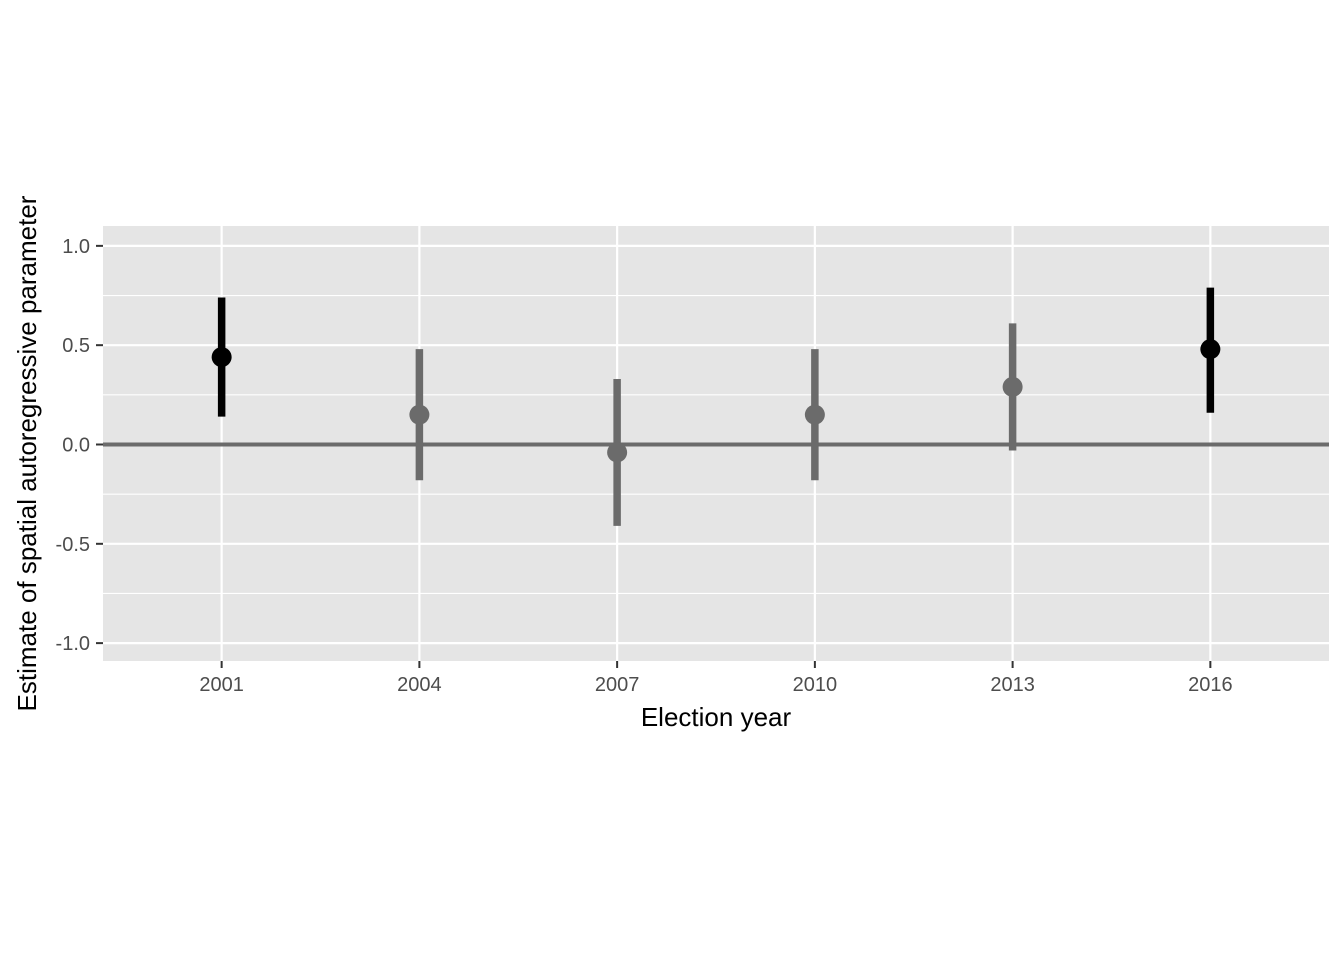  I want to click on y-tick-label: -1.0, so click(73, 644).